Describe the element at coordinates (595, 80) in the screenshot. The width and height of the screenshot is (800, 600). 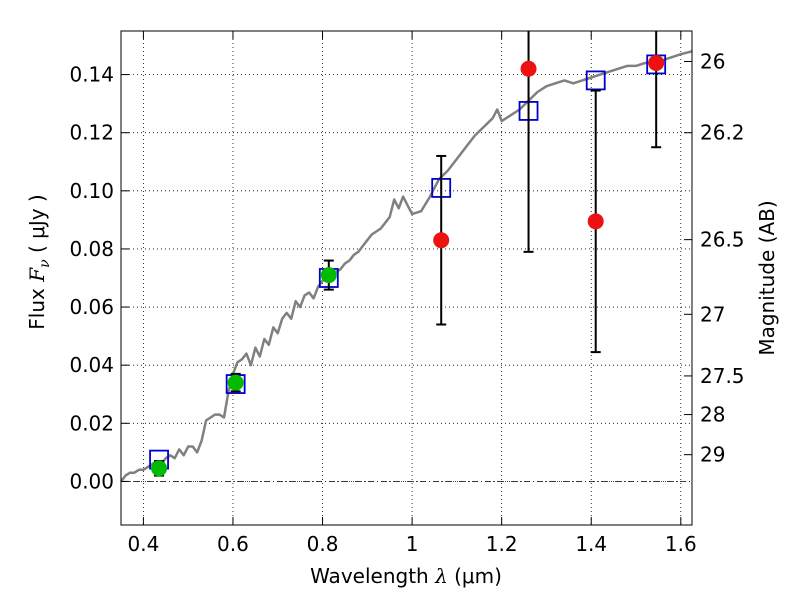
I see `model-photometry-square` at that location.